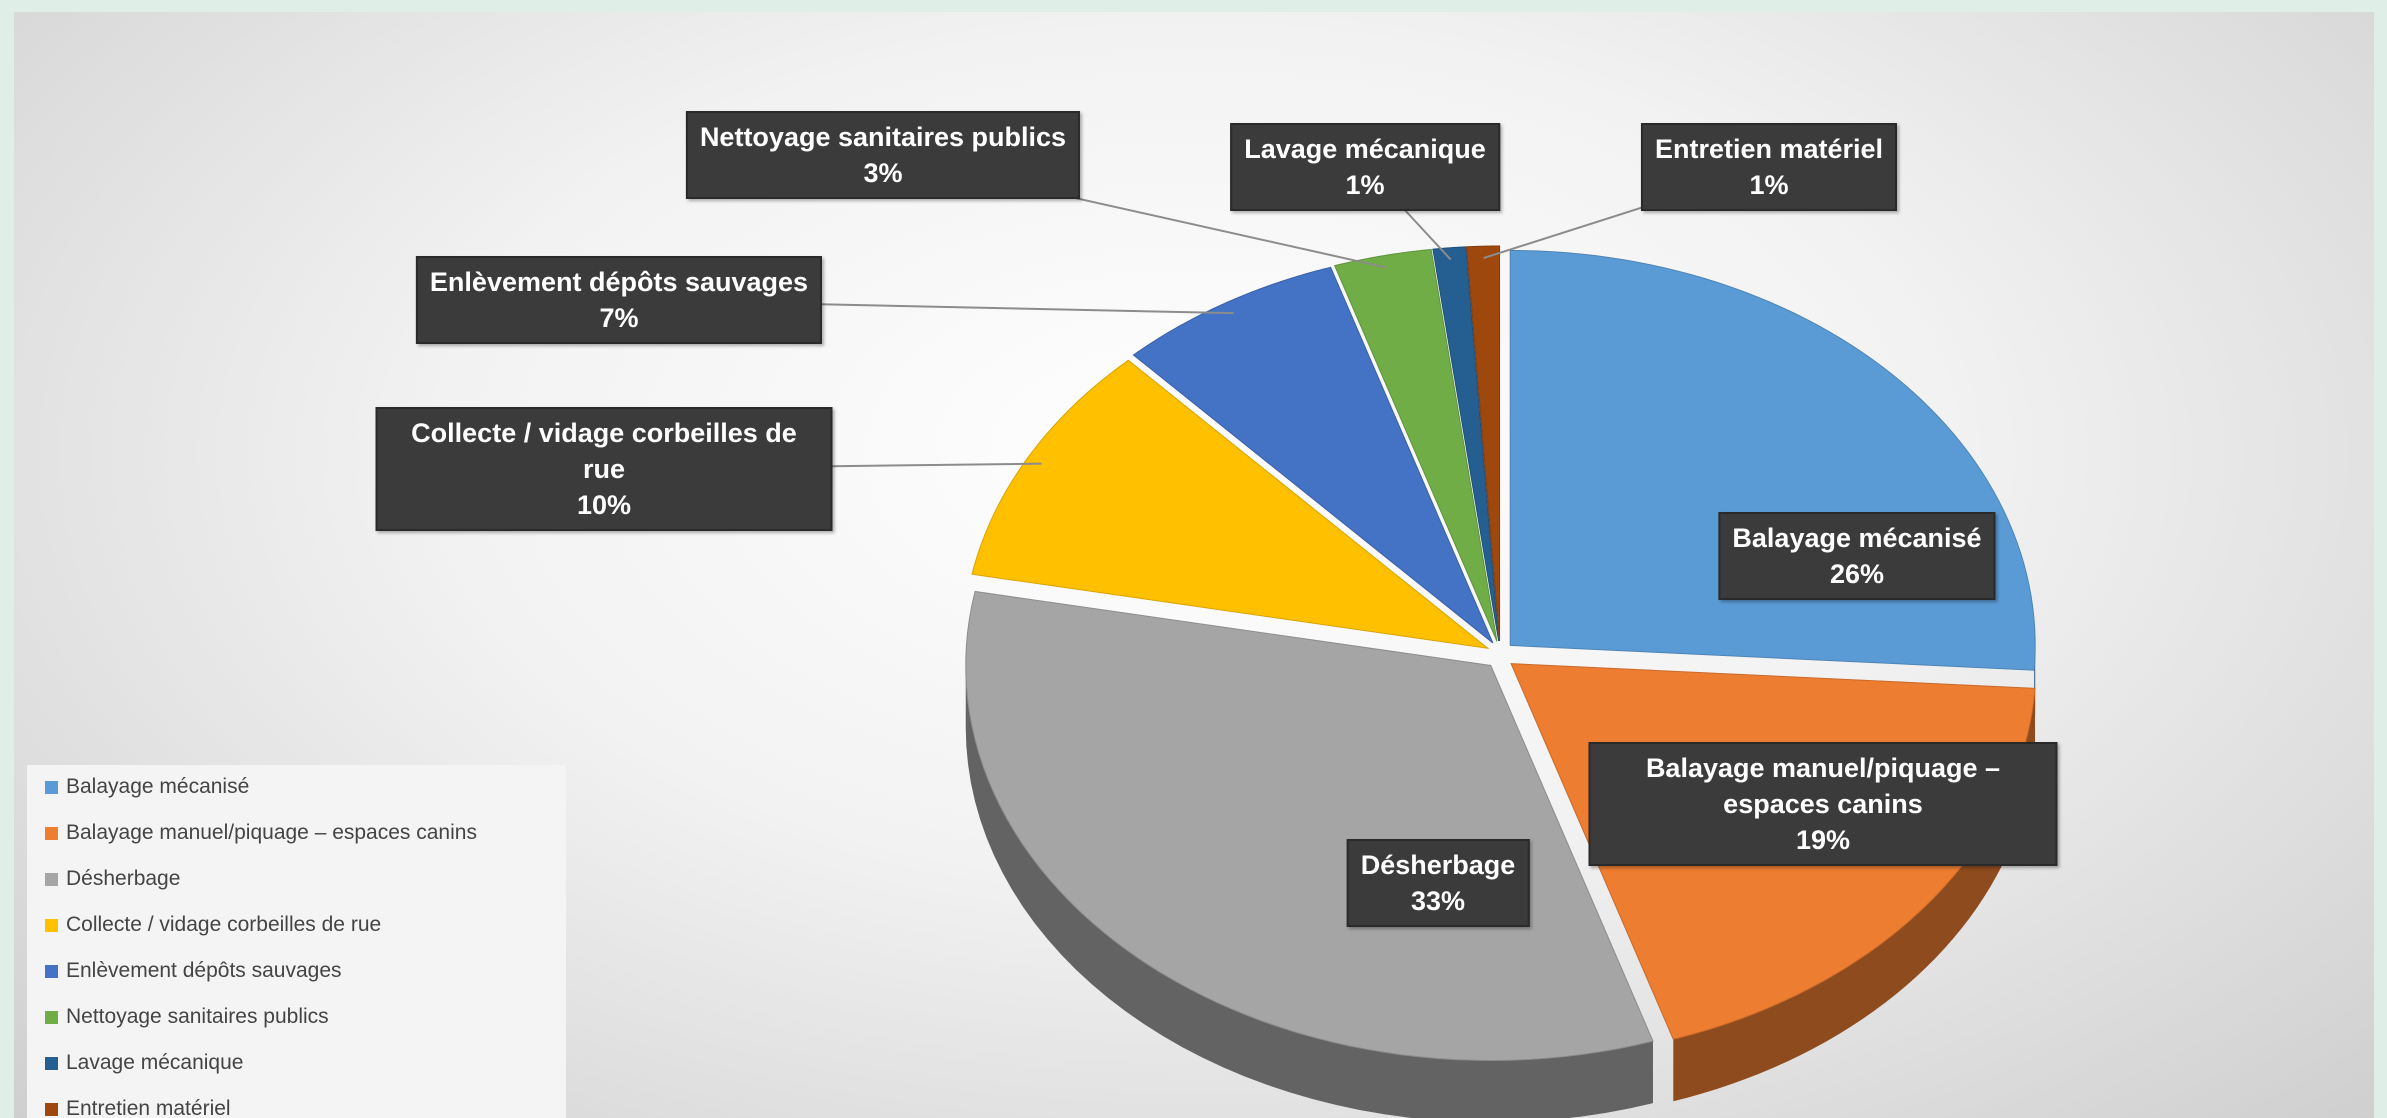 The height and width of the screenshot is (1118, 2387). What do you see at coordinates (604, 505) in the screenshot?
I see `label-value: 10%` at bounding box center [604, 505].